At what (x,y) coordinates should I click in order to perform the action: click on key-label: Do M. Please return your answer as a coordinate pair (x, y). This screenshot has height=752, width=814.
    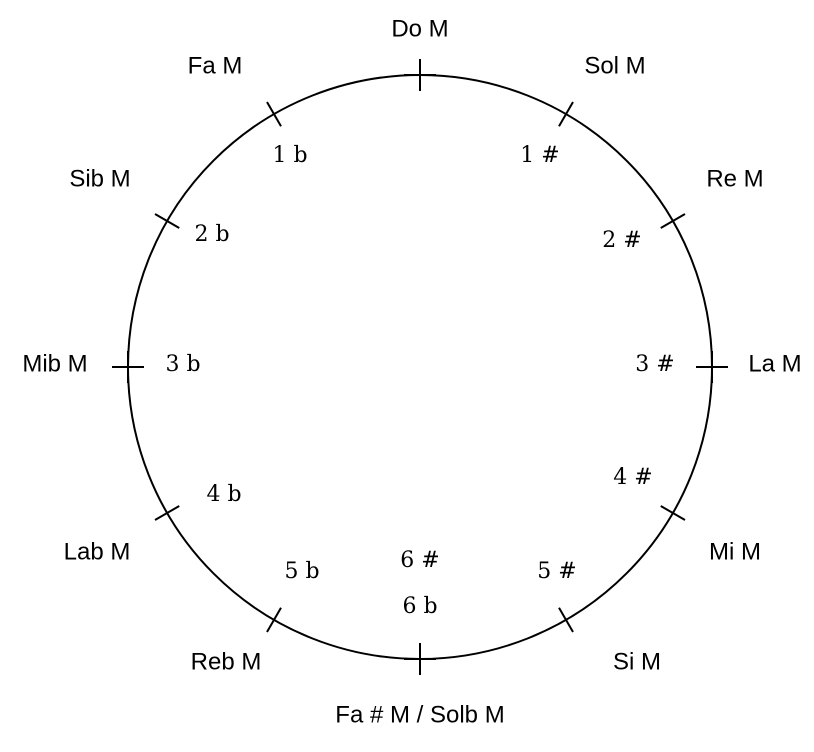
    Looking at the image, I should click on (419, 28).